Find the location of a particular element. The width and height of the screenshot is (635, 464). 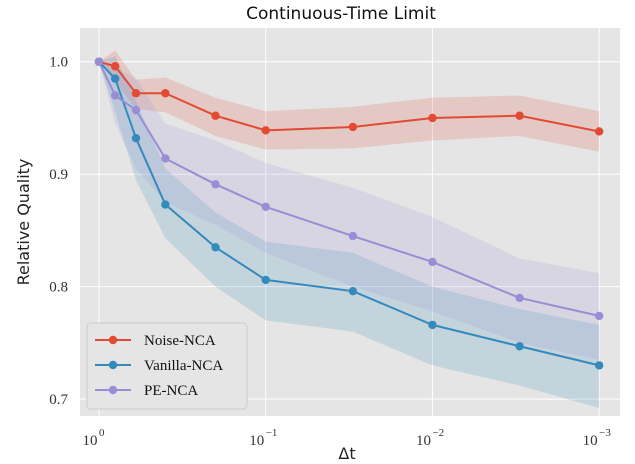

legend-item-vanilla-nca: Vanilla-NCA is located at coordinates (159, 366).